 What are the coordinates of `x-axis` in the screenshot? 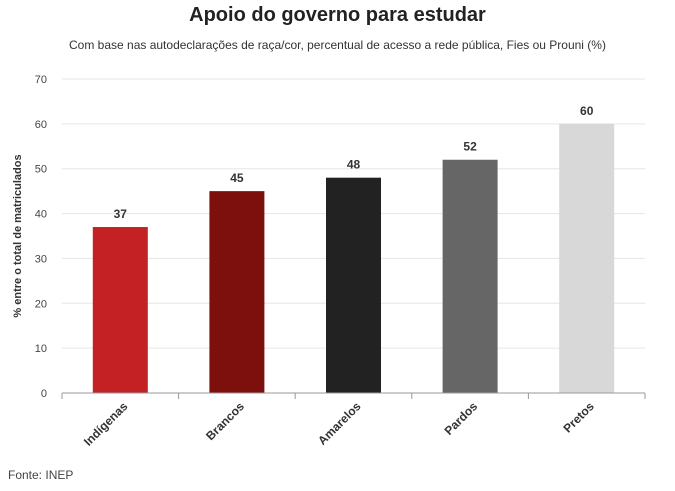 It's located at (353, 395).